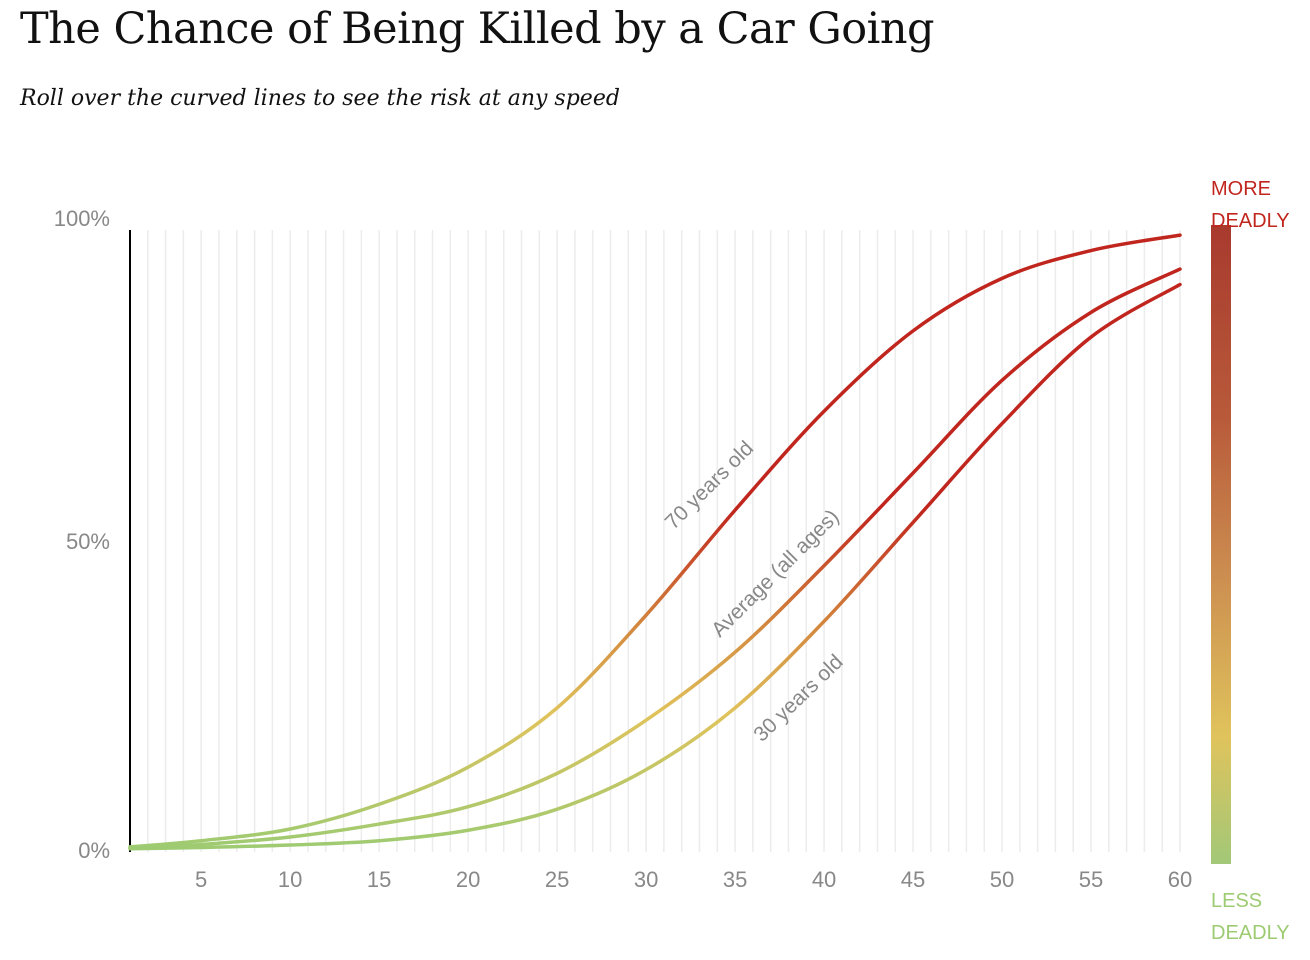  I want to click on legend-more-line2: DEADLY, so click(1250, 221).